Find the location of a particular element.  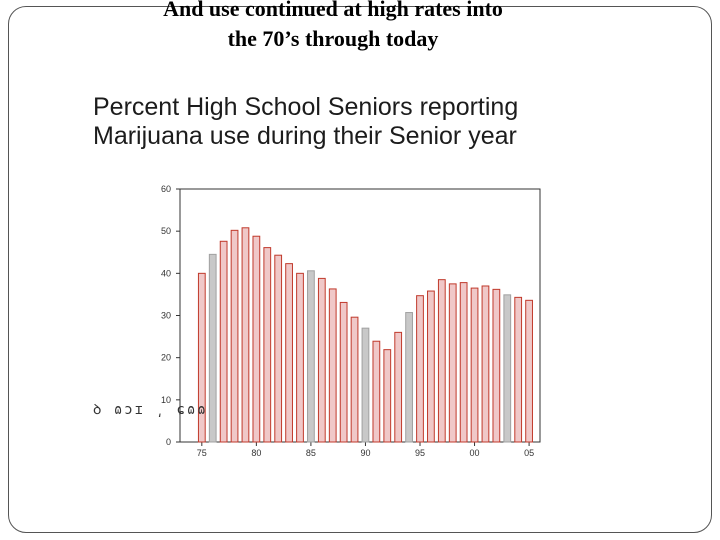

y-tick-label: 0 is located at coordinates (168, 442).